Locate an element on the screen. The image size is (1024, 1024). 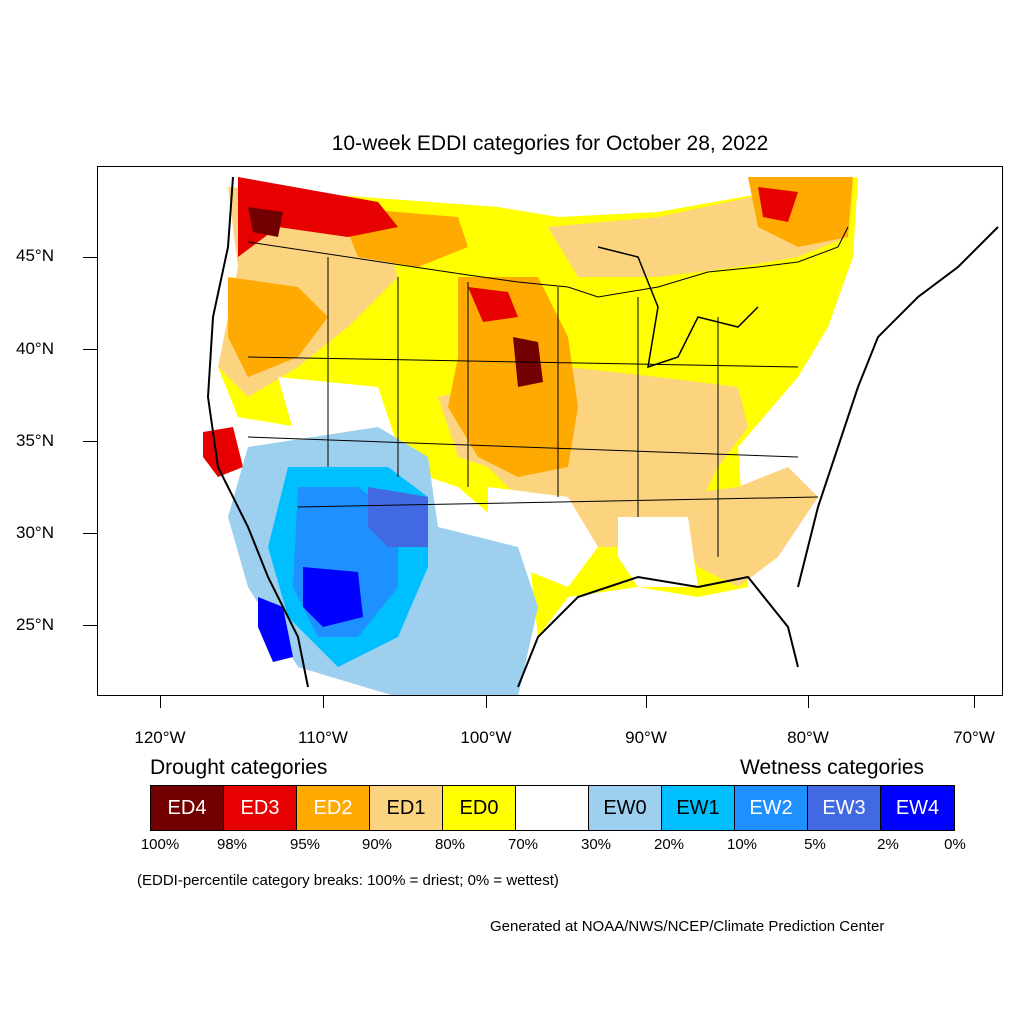
drought-heading: Drought categories is located at coordinates (239, 767).